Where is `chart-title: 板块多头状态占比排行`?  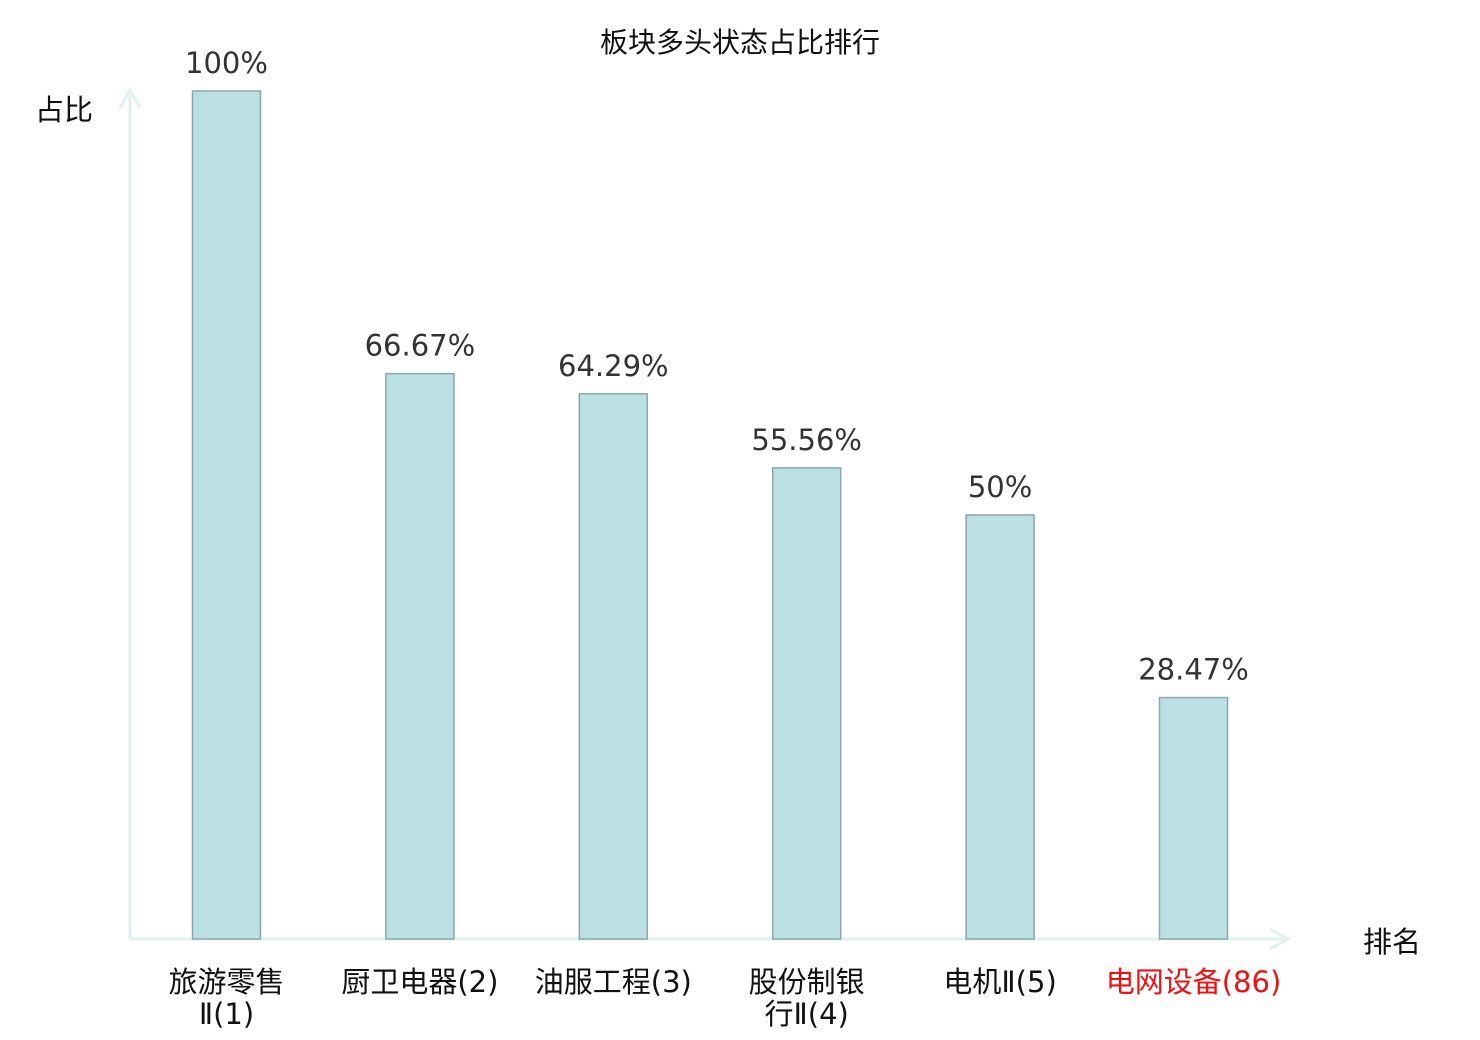 chart-title: 板块多头状态占比排行 is located at coordinates (740, 42).